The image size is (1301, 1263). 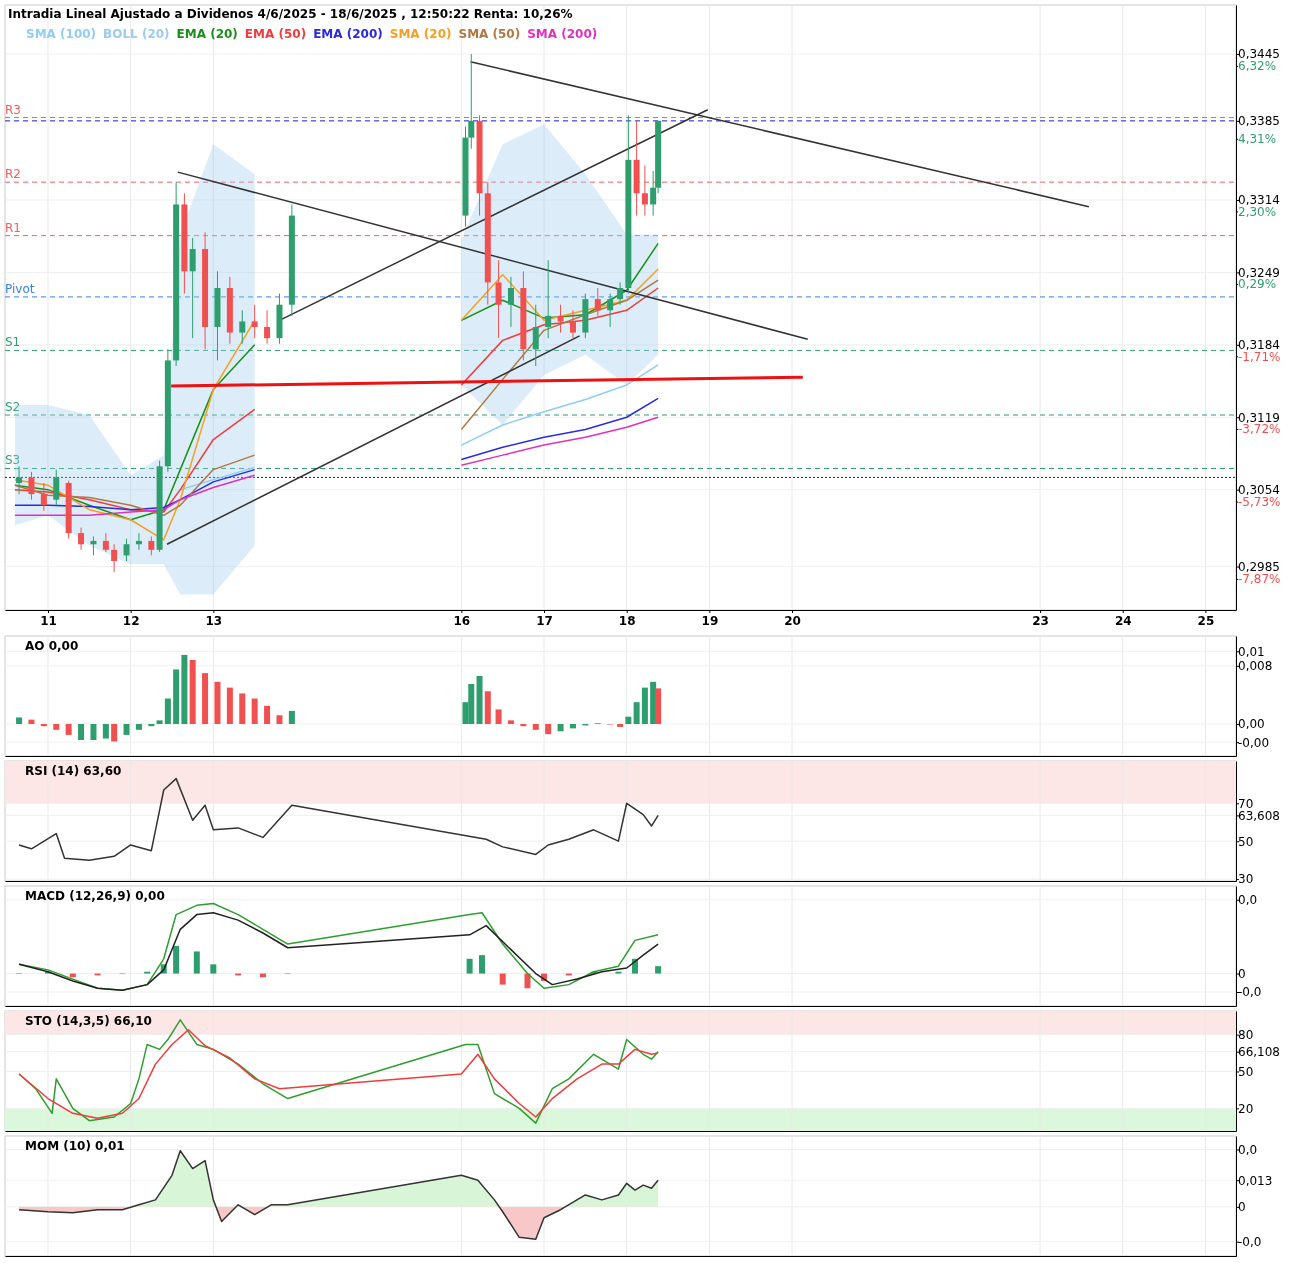 What do you see at coordinates (1254, 742) in the screenshot?
I see `y-tick-label: -0,00` at bounding box center [1254, 742].